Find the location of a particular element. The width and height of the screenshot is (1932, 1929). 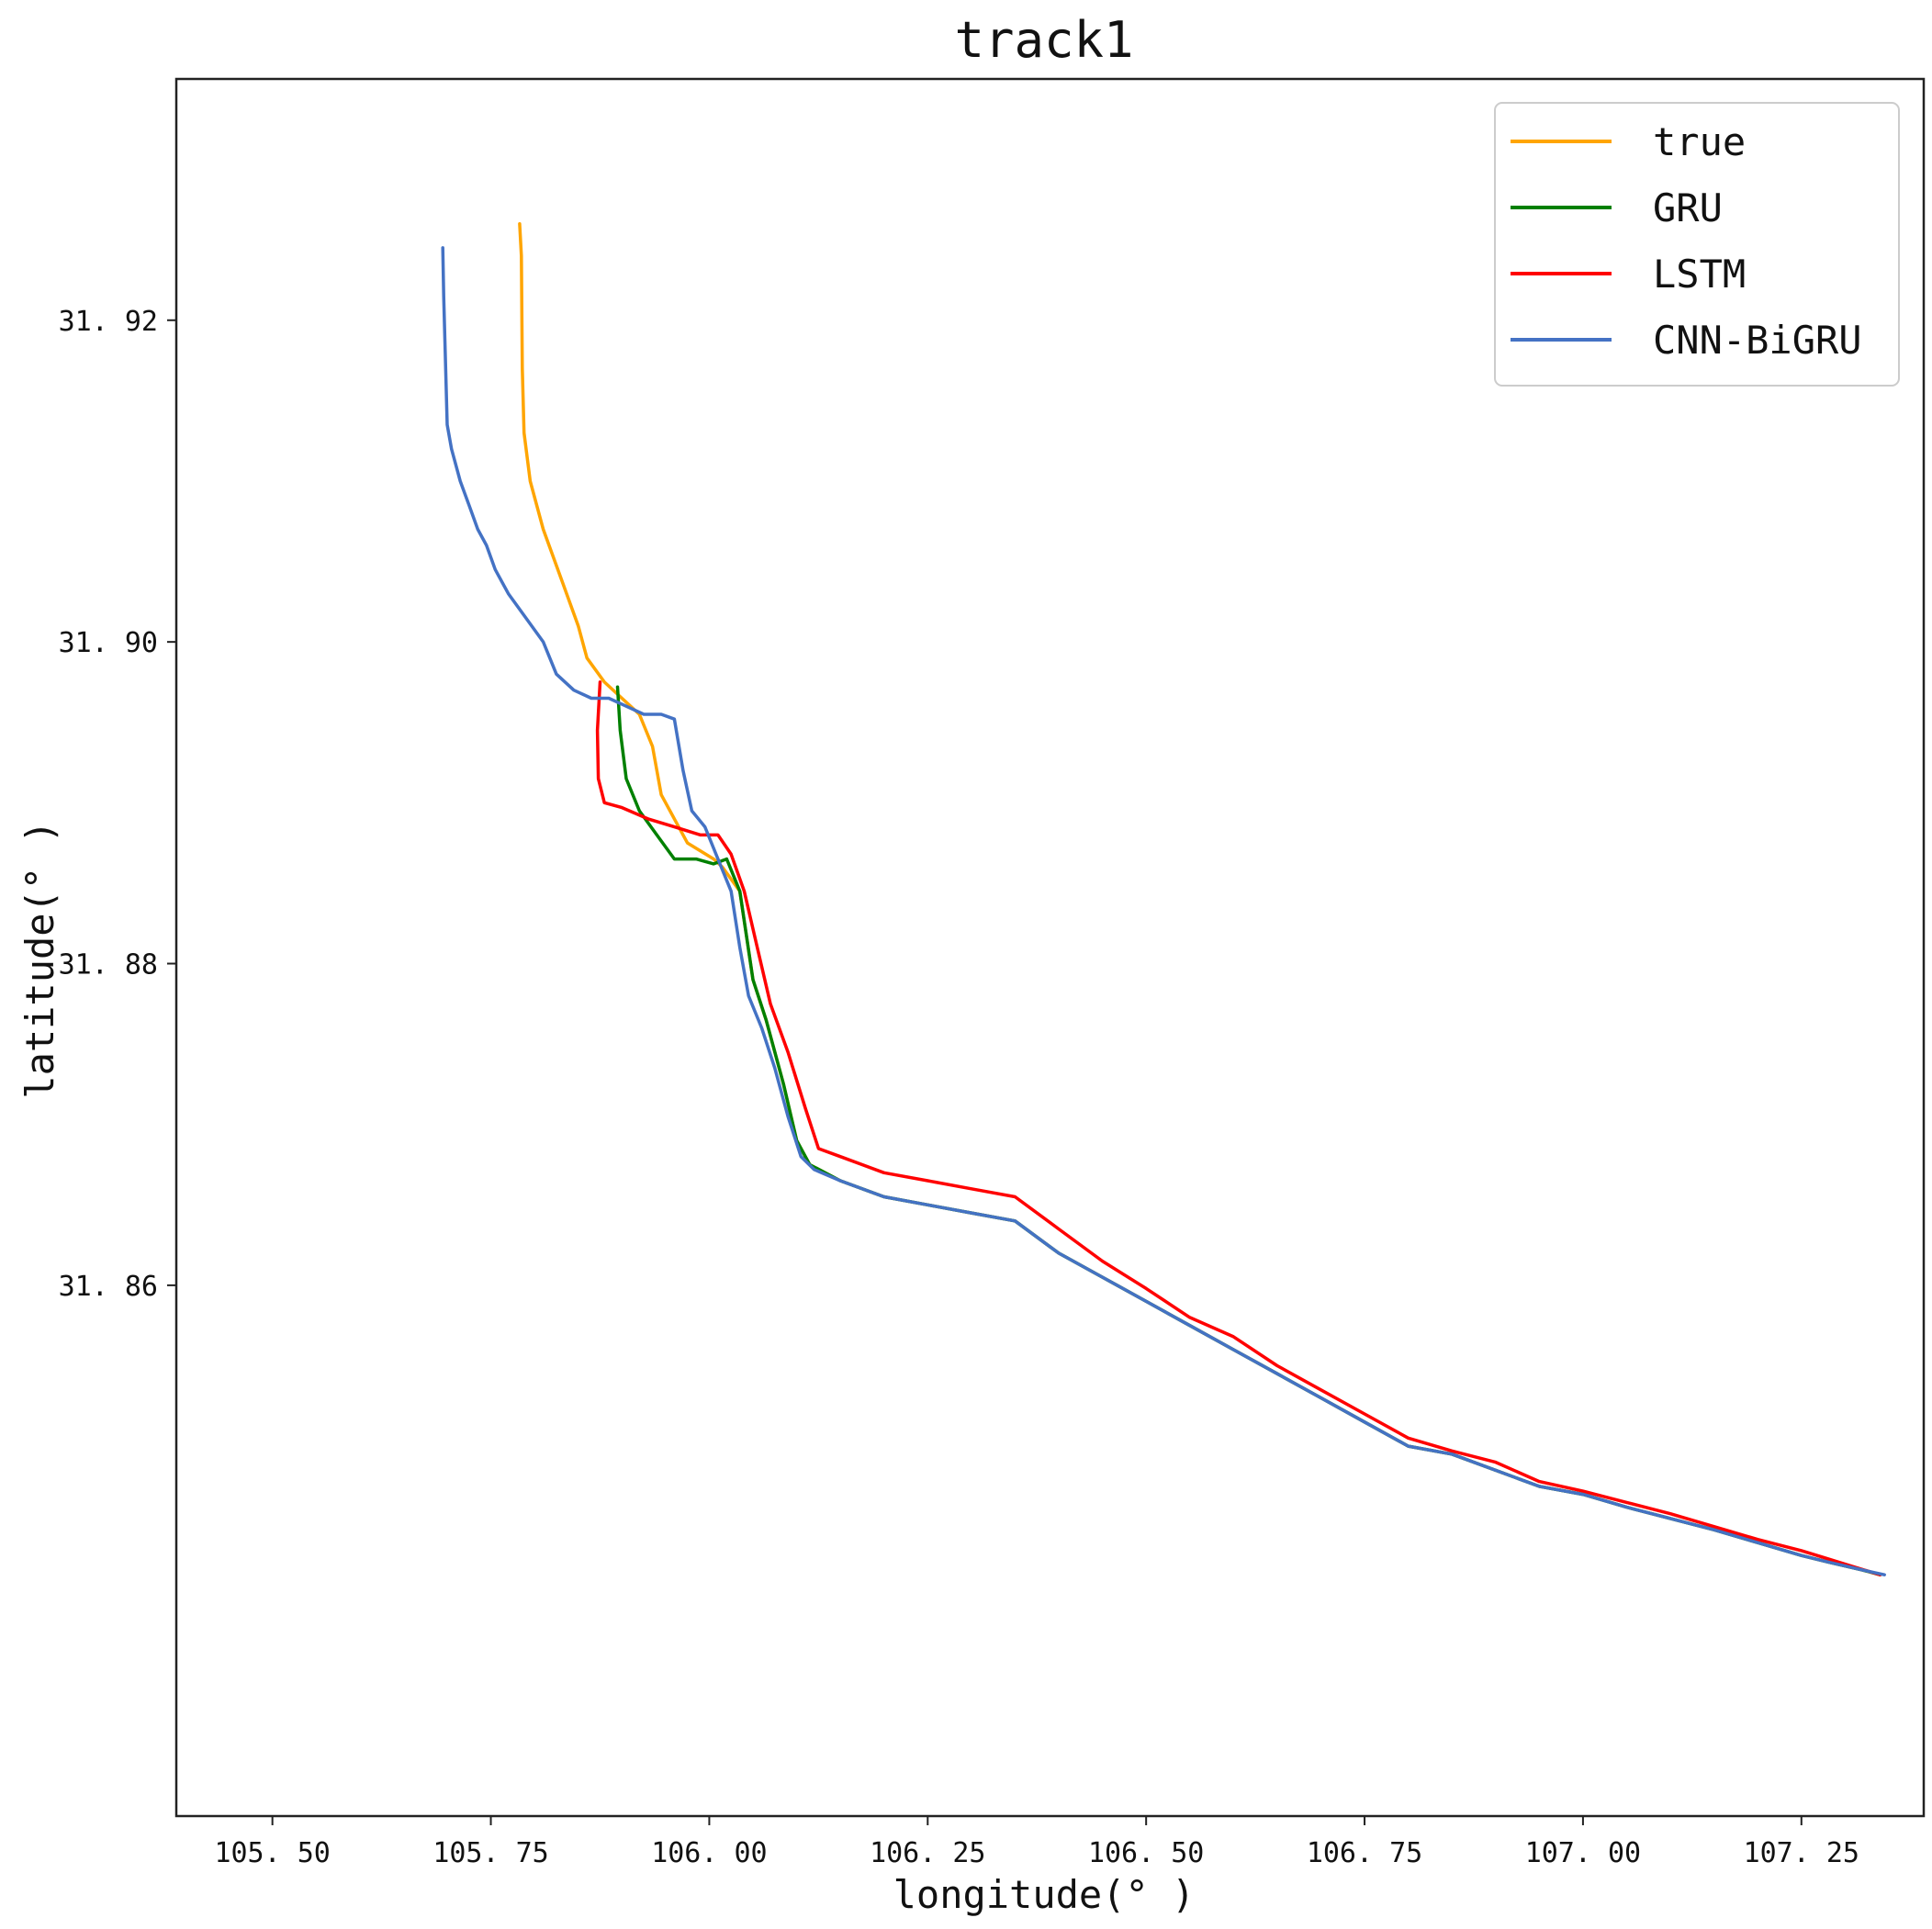

legend-box is located at coordinates (1697, 244).